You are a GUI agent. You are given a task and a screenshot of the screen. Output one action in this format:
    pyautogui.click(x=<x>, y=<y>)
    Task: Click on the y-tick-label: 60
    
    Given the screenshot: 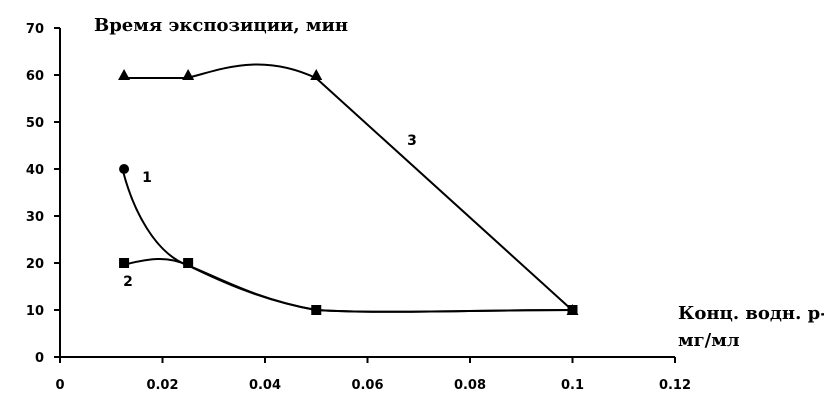 What is the action you would take?
    pyautogui.click(x=35, y=76)
    